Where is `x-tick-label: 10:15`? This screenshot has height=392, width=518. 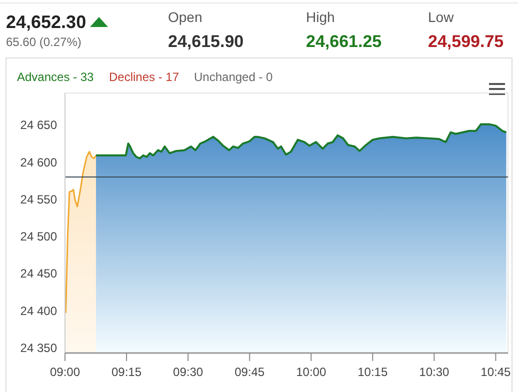 x-tick-label: 10:15 is located at coordinates (373, 372).